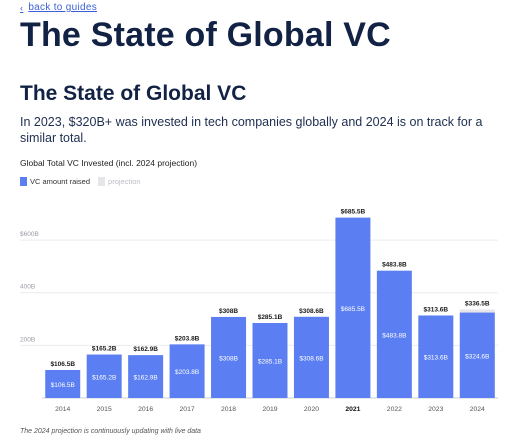  I want to click on bar-top-label-2018: $308B, so click(228, 311).